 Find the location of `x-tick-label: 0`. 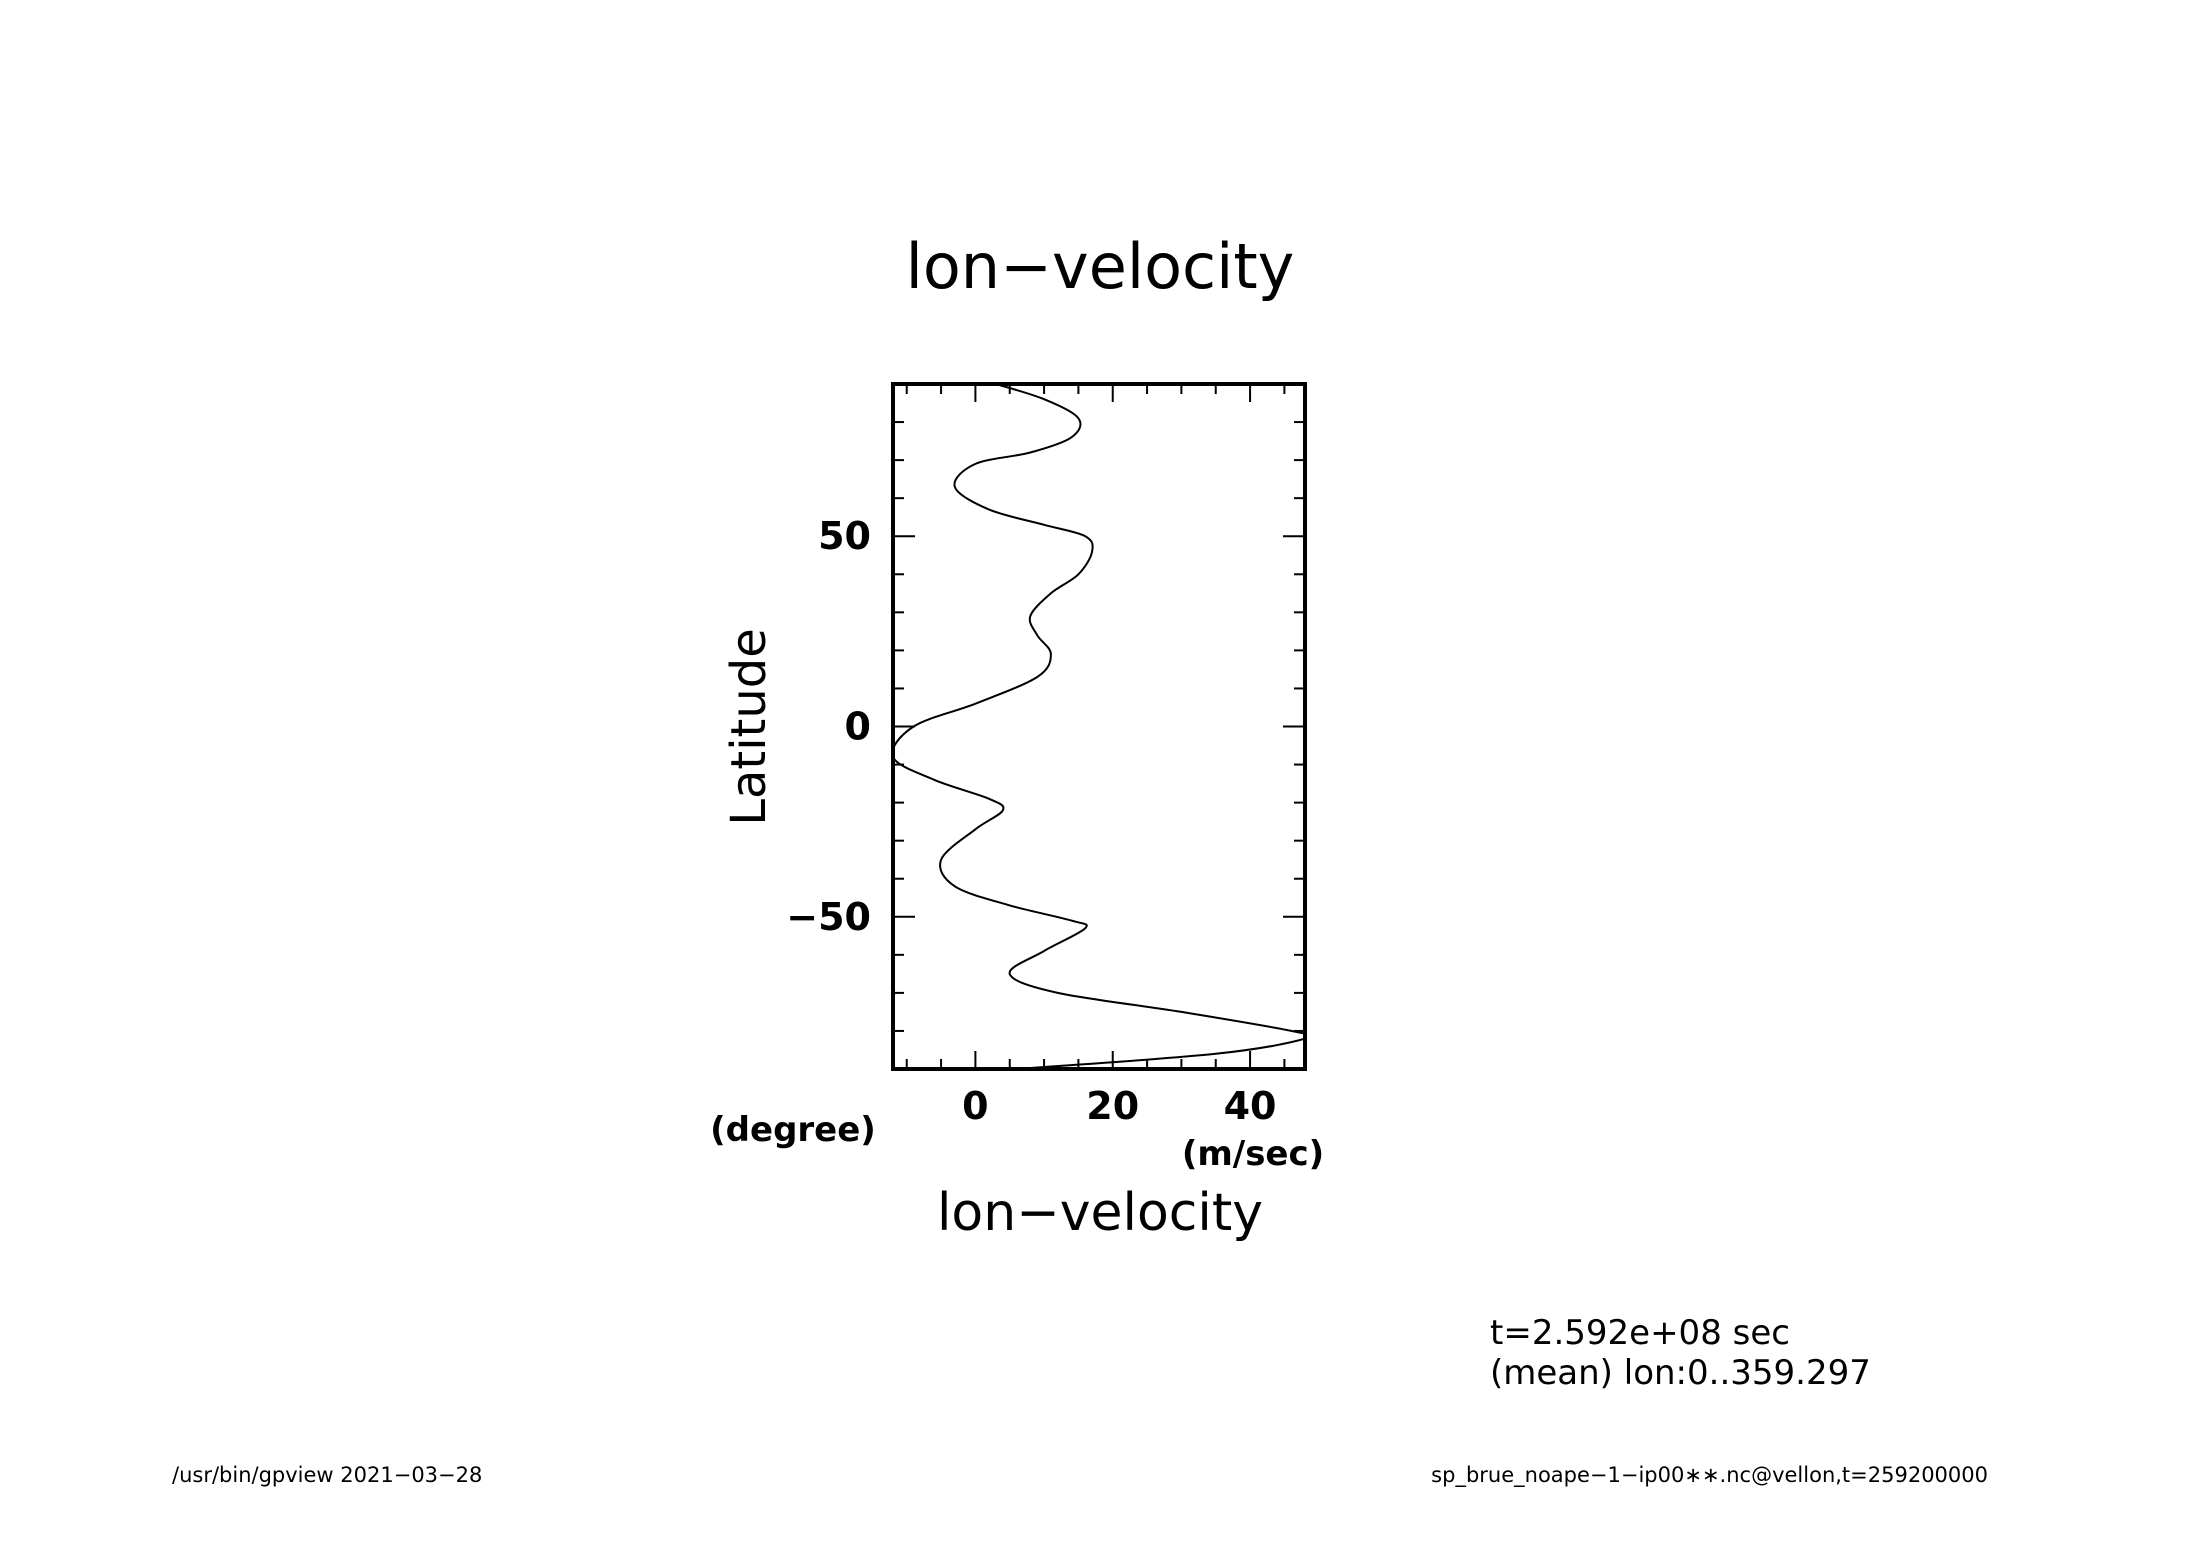

x-tick-label: 0 is located at coordinates (975, 1106).